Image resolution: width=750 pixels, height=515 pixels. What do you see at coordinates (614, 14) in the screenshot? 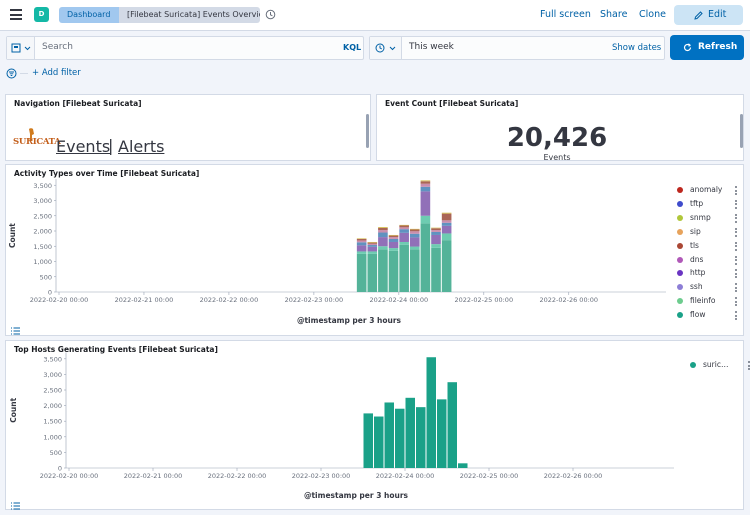
I see `share-link: Share` at bounding box center [614, 14].